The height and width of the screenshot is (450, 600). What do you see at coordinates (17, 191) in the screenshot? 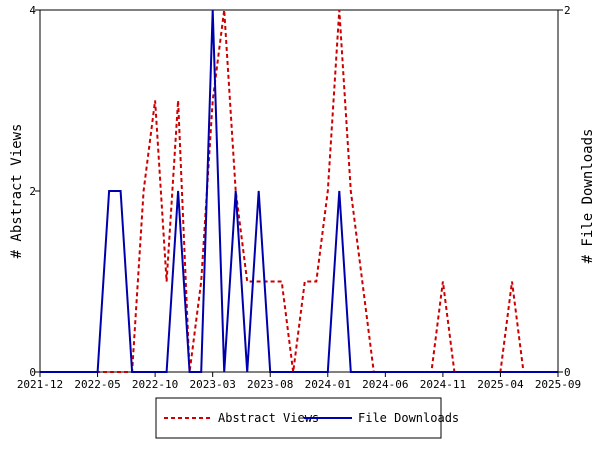
I see `y-axis-left-title: # Abstract Views` at bounding box center [17, 191].